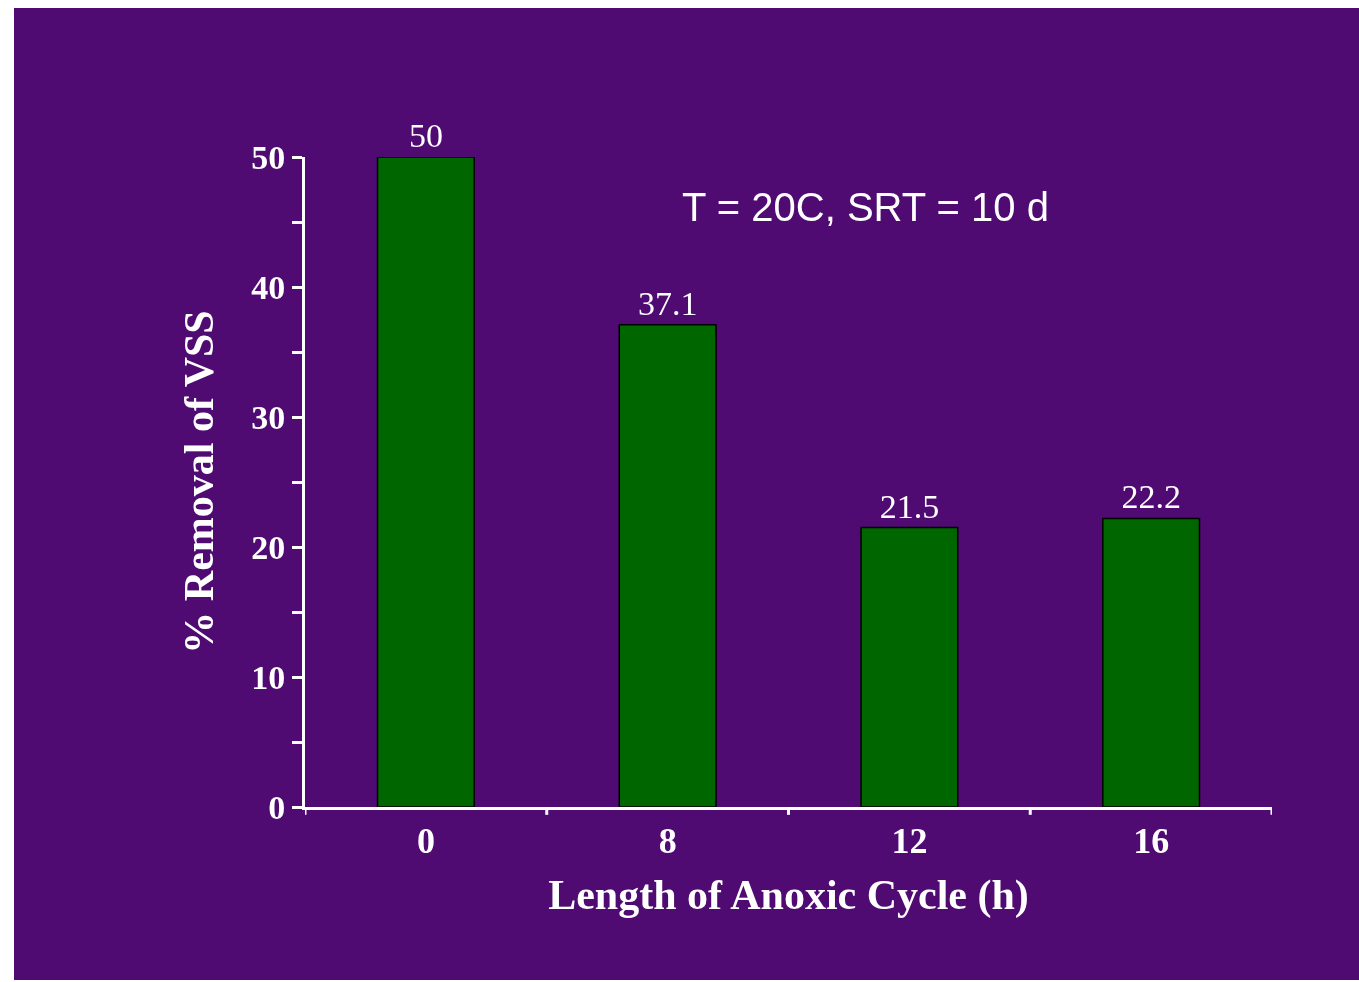 This screenshot has width=1359, height=982. Describe the element at coordinates (909, 506) in the screenshot. I see `data-label: 21.5` at that location.